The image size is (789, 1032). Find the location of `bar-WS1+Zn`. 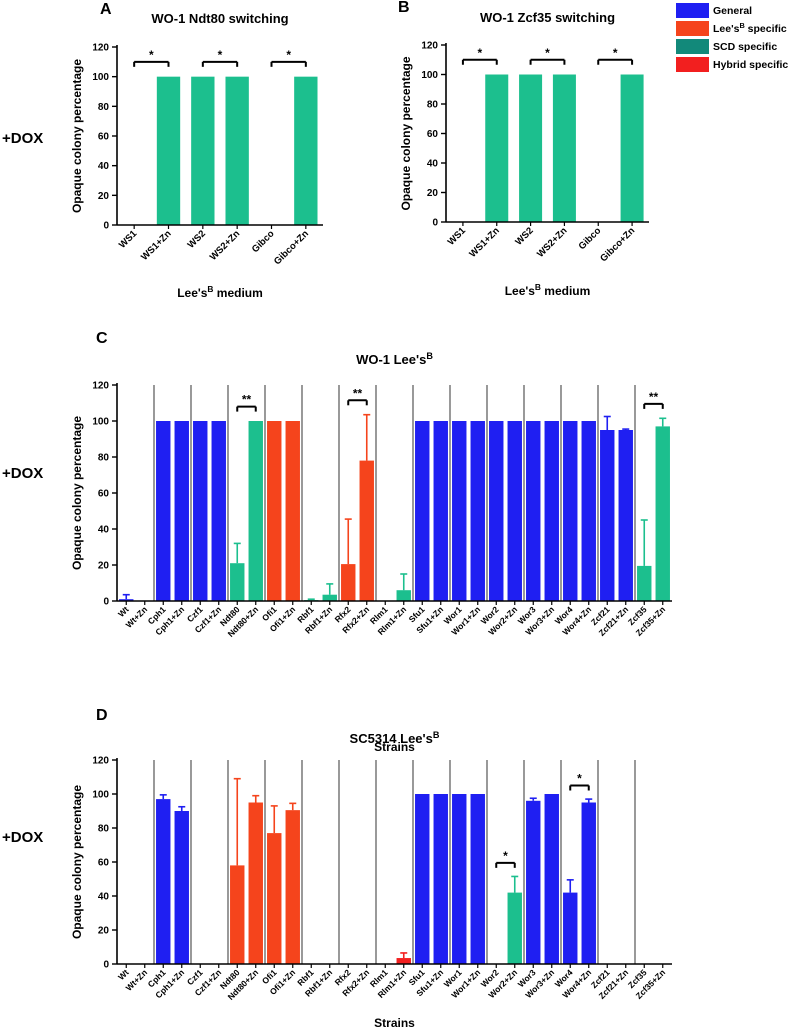

bar-WS1+Zn is located at coordinates (497, 148).